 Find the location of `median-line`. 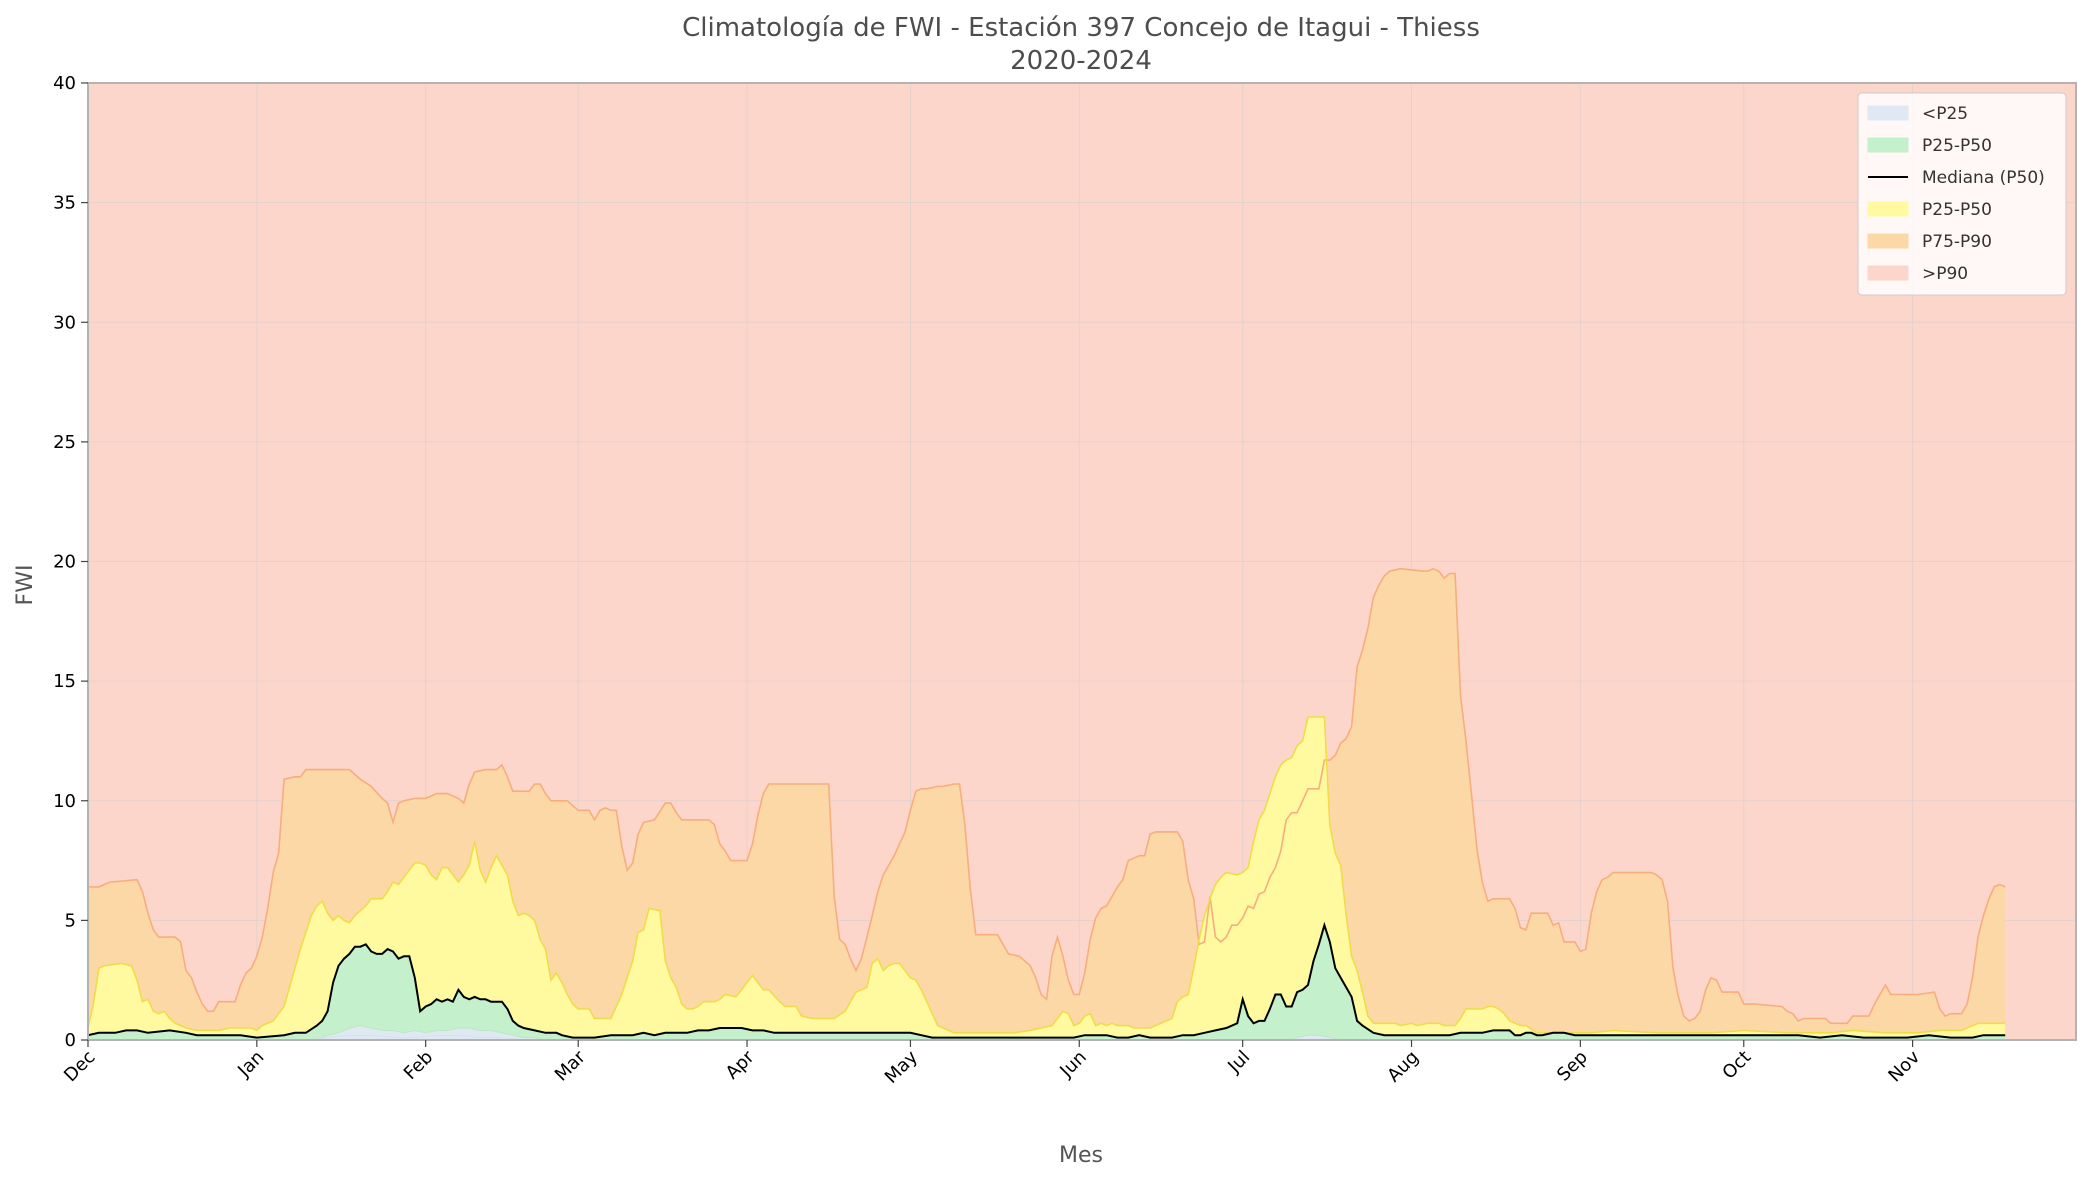

median-line is located at coordinates (1046, 980).